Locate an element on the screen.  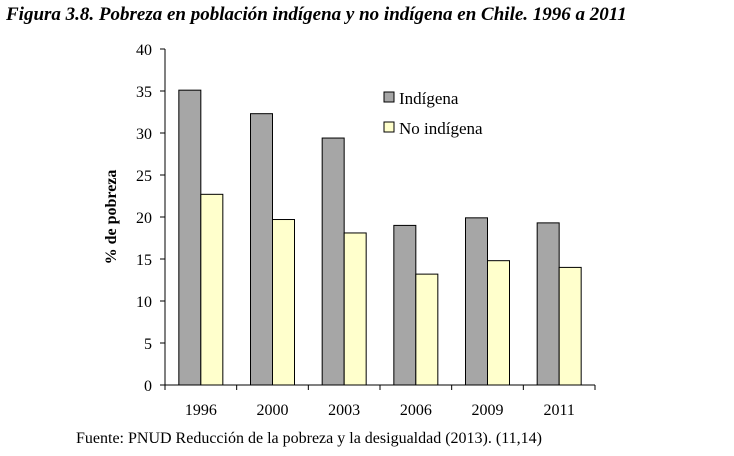
y-tick-label: 15 is located at coordinates (144, 260).